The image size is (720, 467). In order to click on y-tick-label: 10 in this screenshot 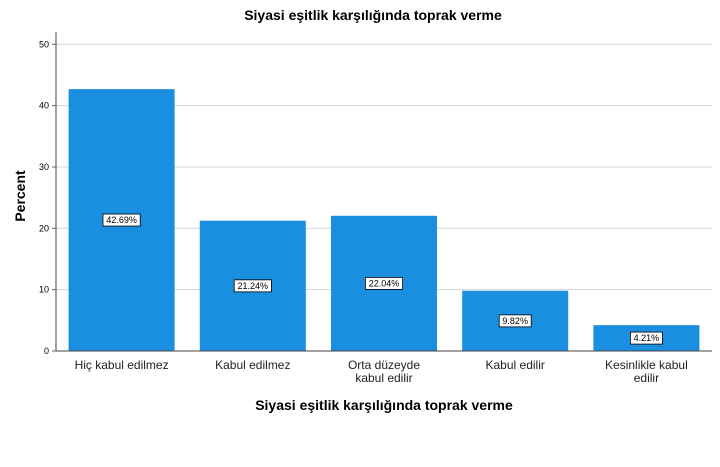, I will do `click(44, 290)`.